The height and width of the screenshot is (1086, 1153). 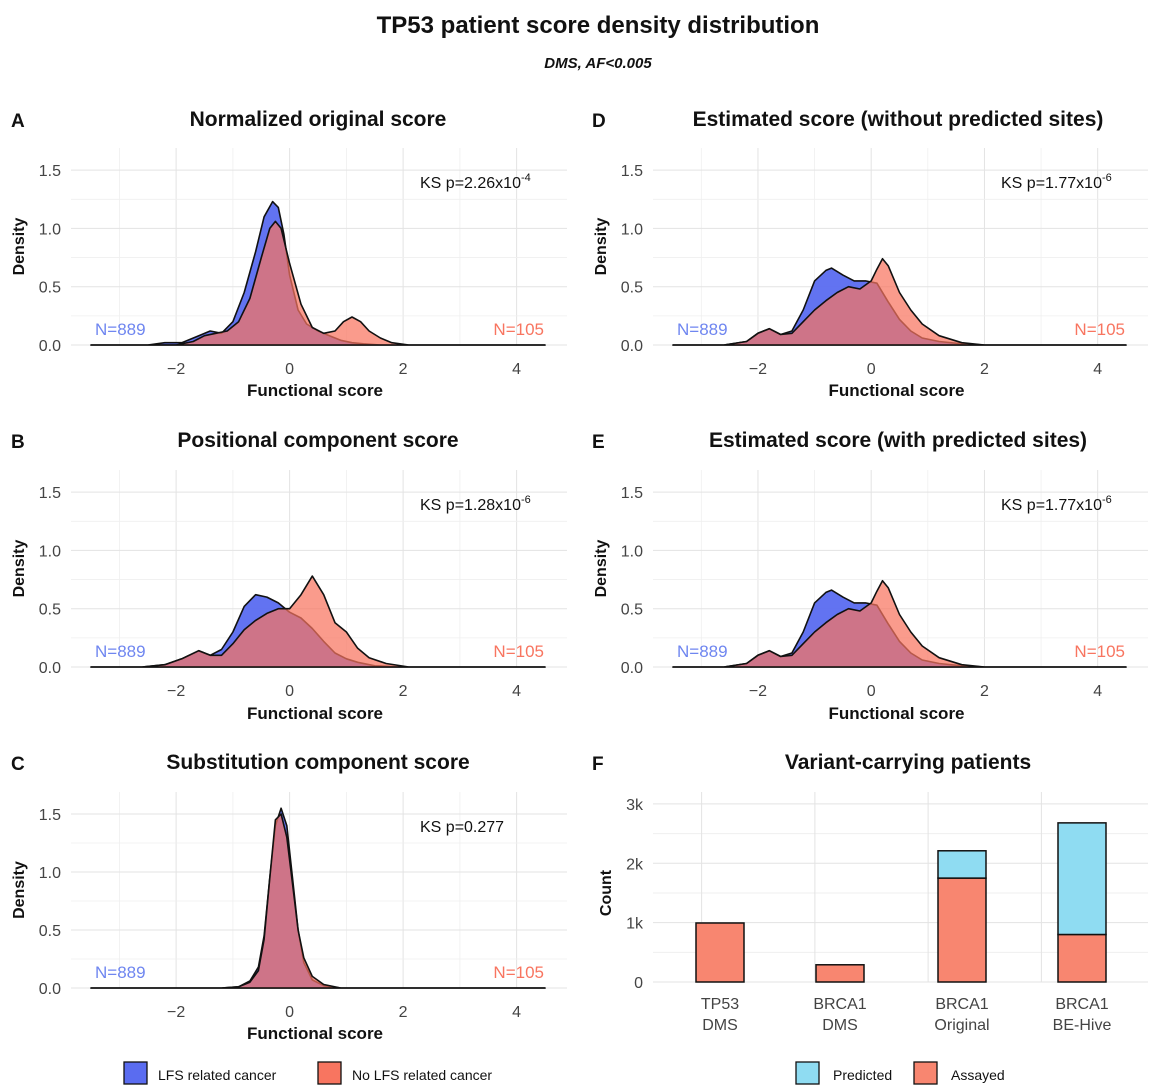 I want to click on y-tick-label: 3k, so click(x=635, y=805).